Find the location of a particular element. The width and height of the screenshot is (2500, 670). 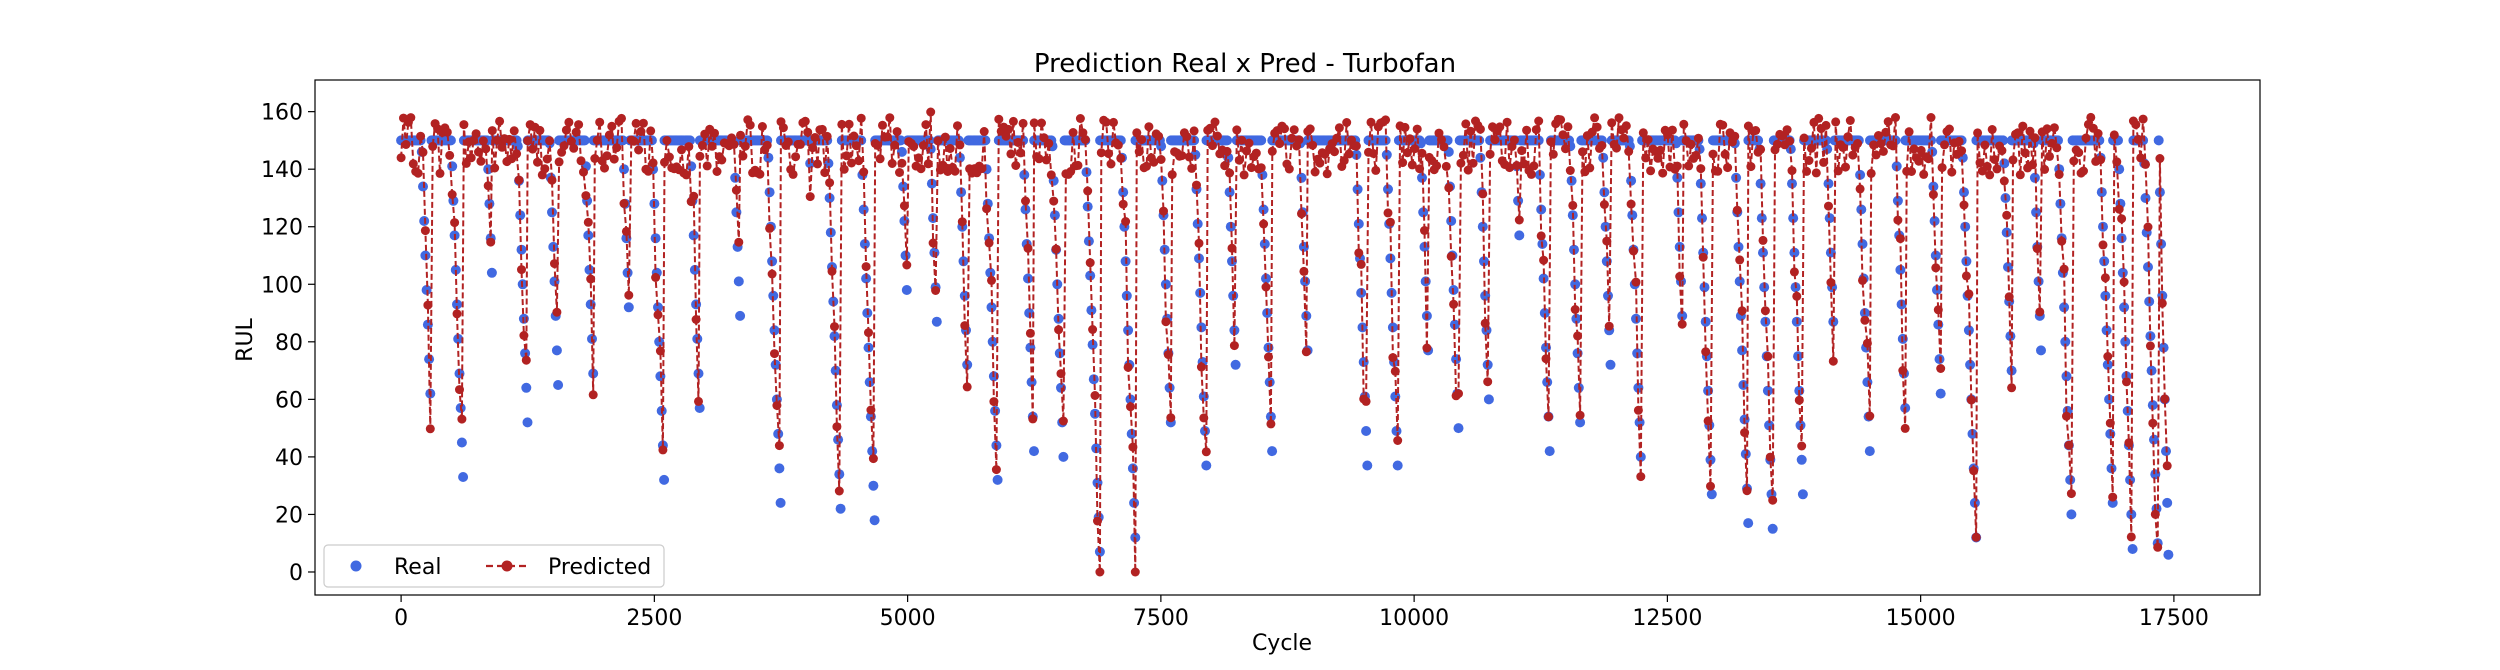

y-tick-label: 120 is located at coordinates (282, 228).